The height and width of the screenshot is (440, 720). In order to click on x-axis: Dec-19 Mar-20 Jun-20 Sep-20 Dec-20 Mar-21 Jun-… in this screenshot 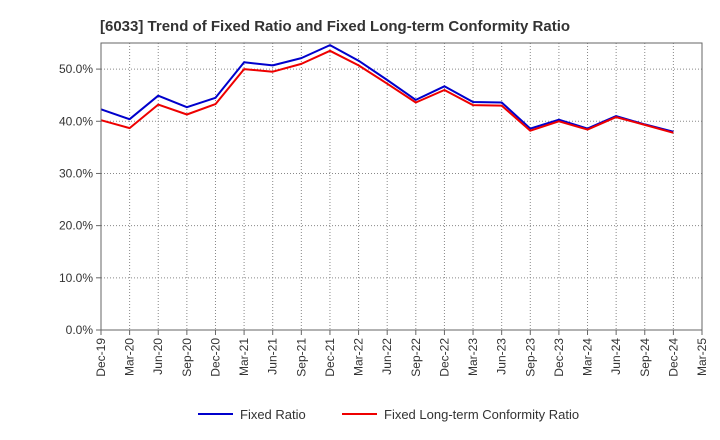, I will do `click(401, 353)`.